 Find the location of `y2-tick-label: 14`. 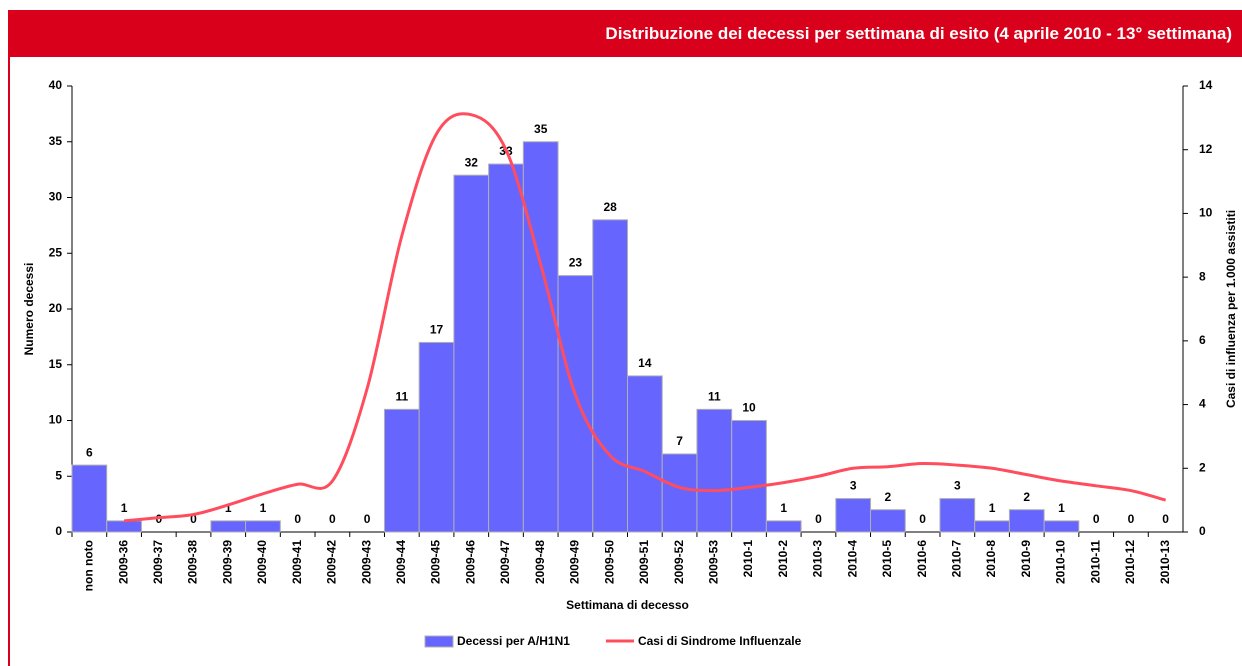

y2-tick-label: 14 is located at coordinates (1206, 85).